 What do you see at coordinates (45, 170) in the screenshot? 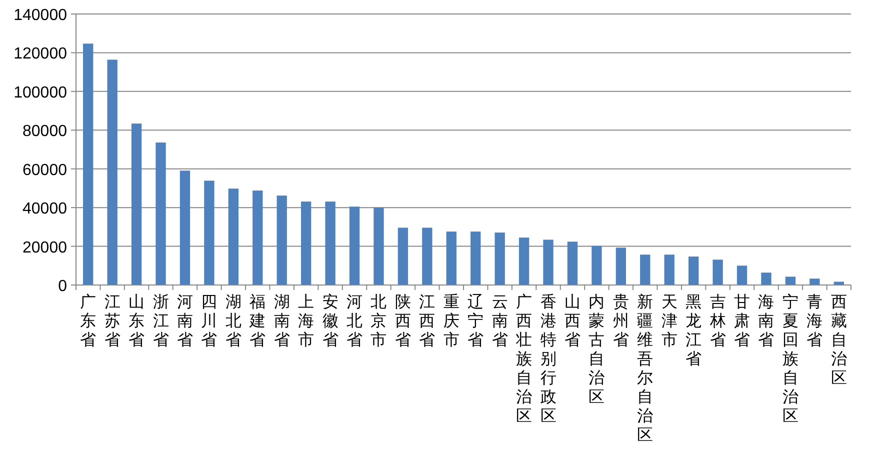
I see `y-tick-label: 60000` at bounding box center [45, 170].